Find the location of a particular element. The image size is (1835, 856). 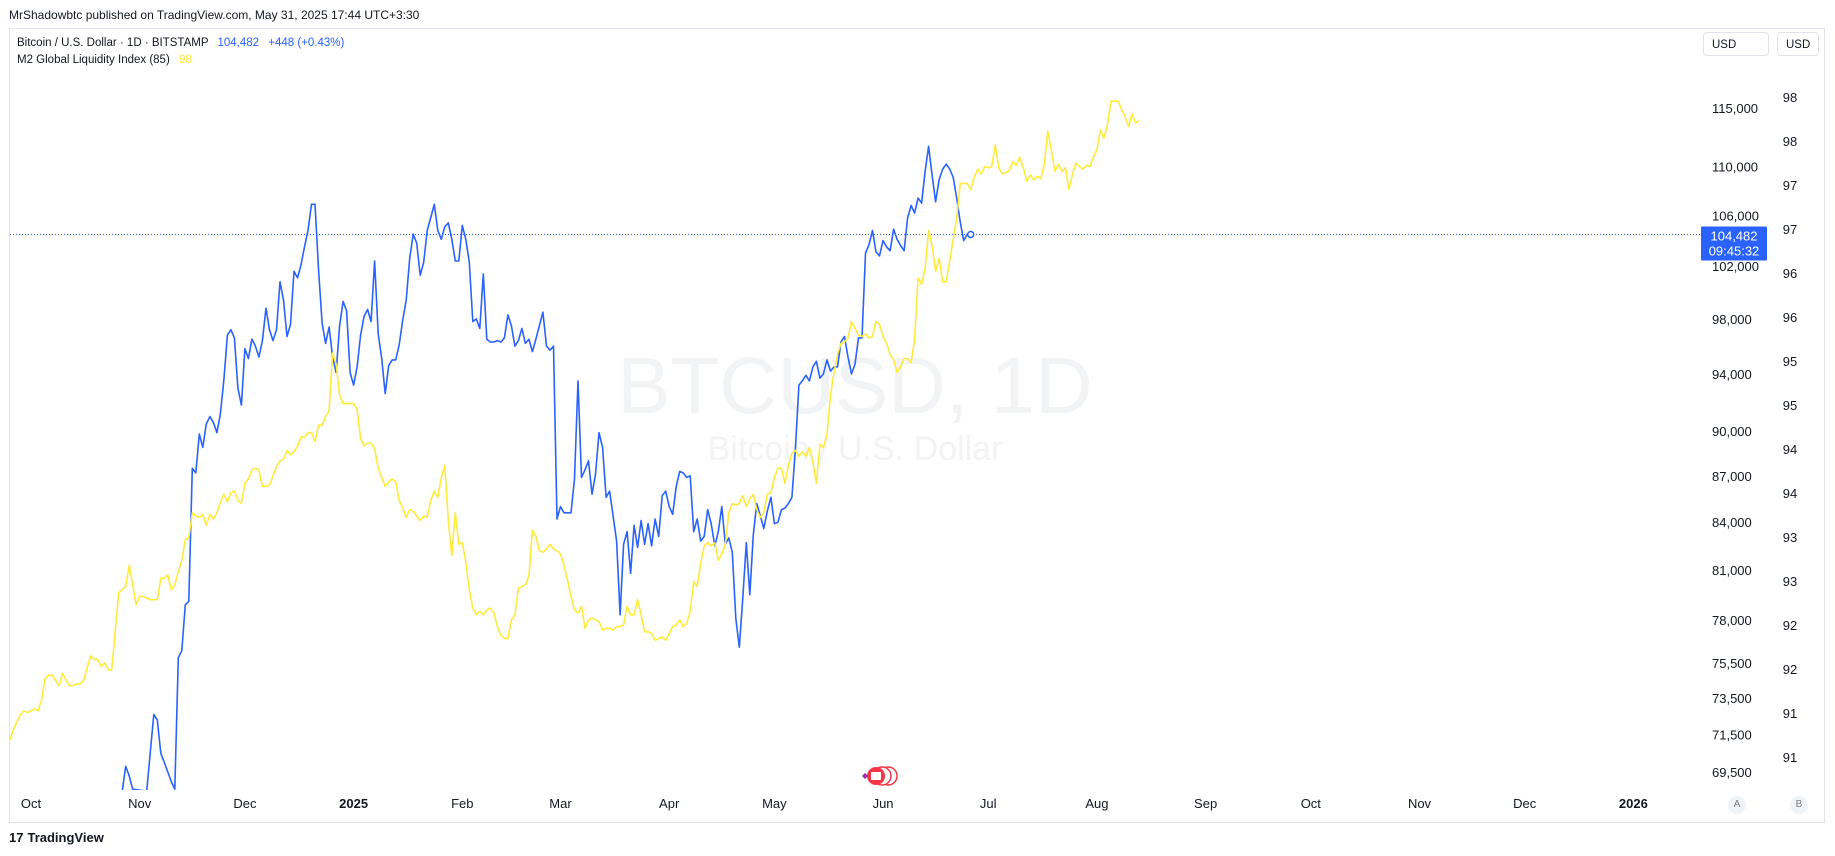

time-axis-label: Apr is located at coordinates (669, 803).